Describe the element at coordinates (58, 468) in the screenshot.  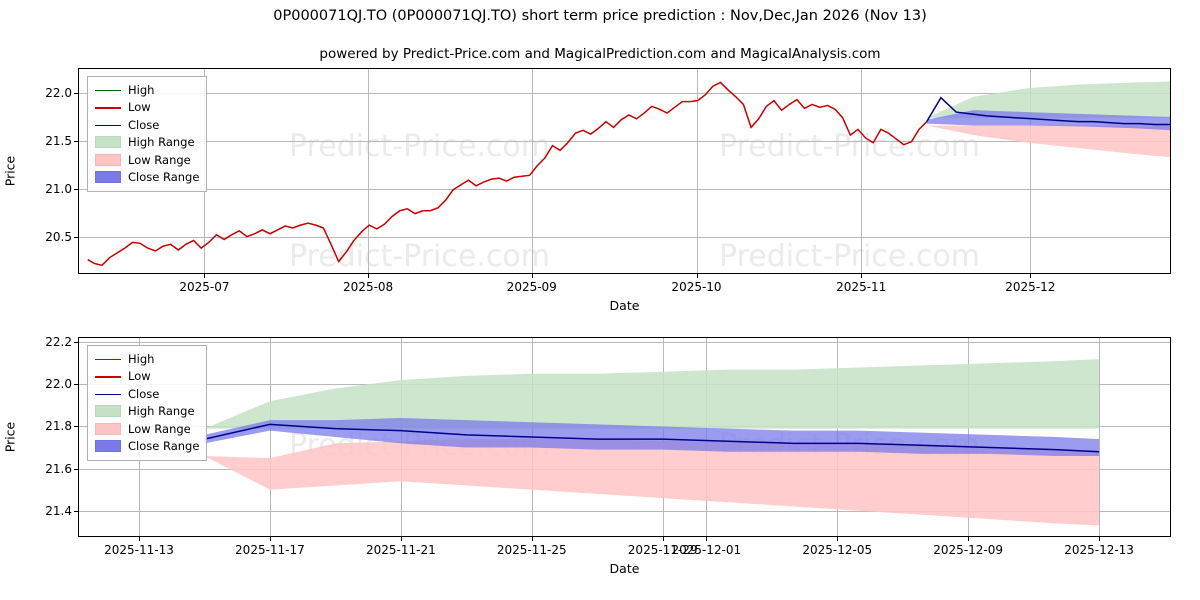
I see `y-tick-label: 21.6` at that location.